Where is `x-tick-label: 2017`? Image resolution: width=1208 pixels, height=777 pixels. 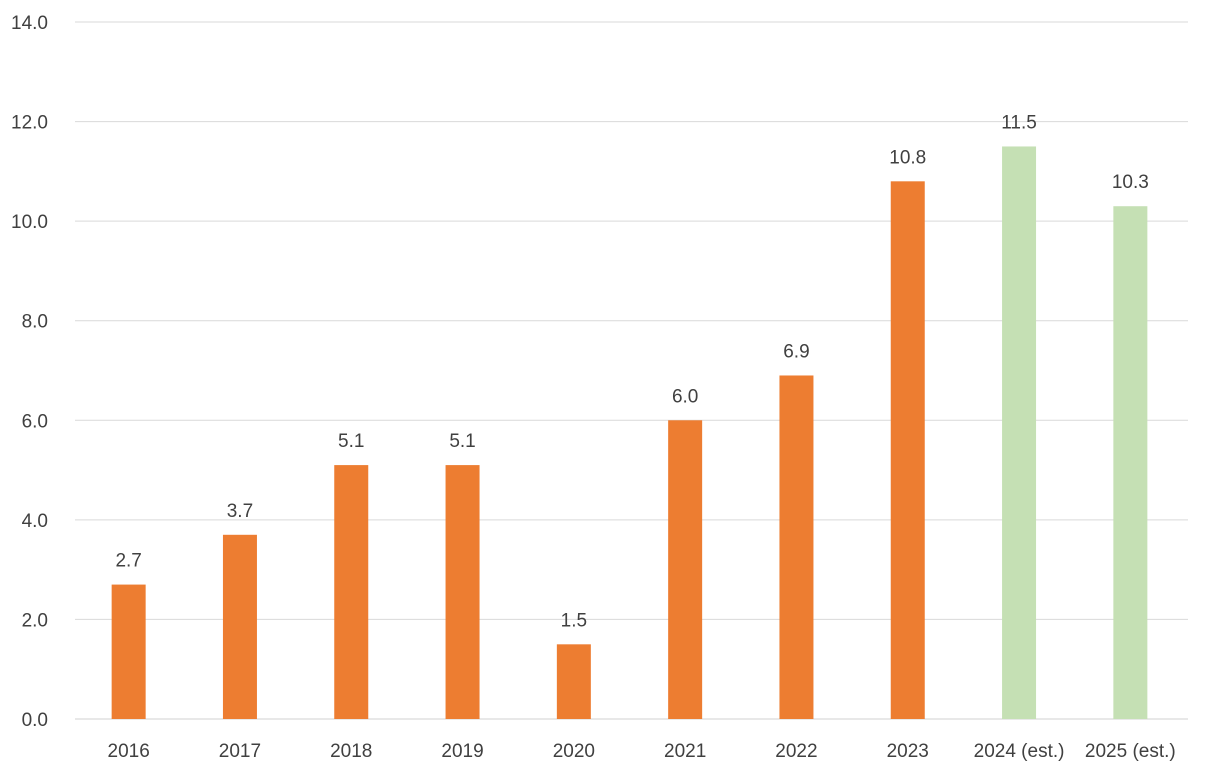 x-tick-label: 2017 is located at coordinates (240, 751).